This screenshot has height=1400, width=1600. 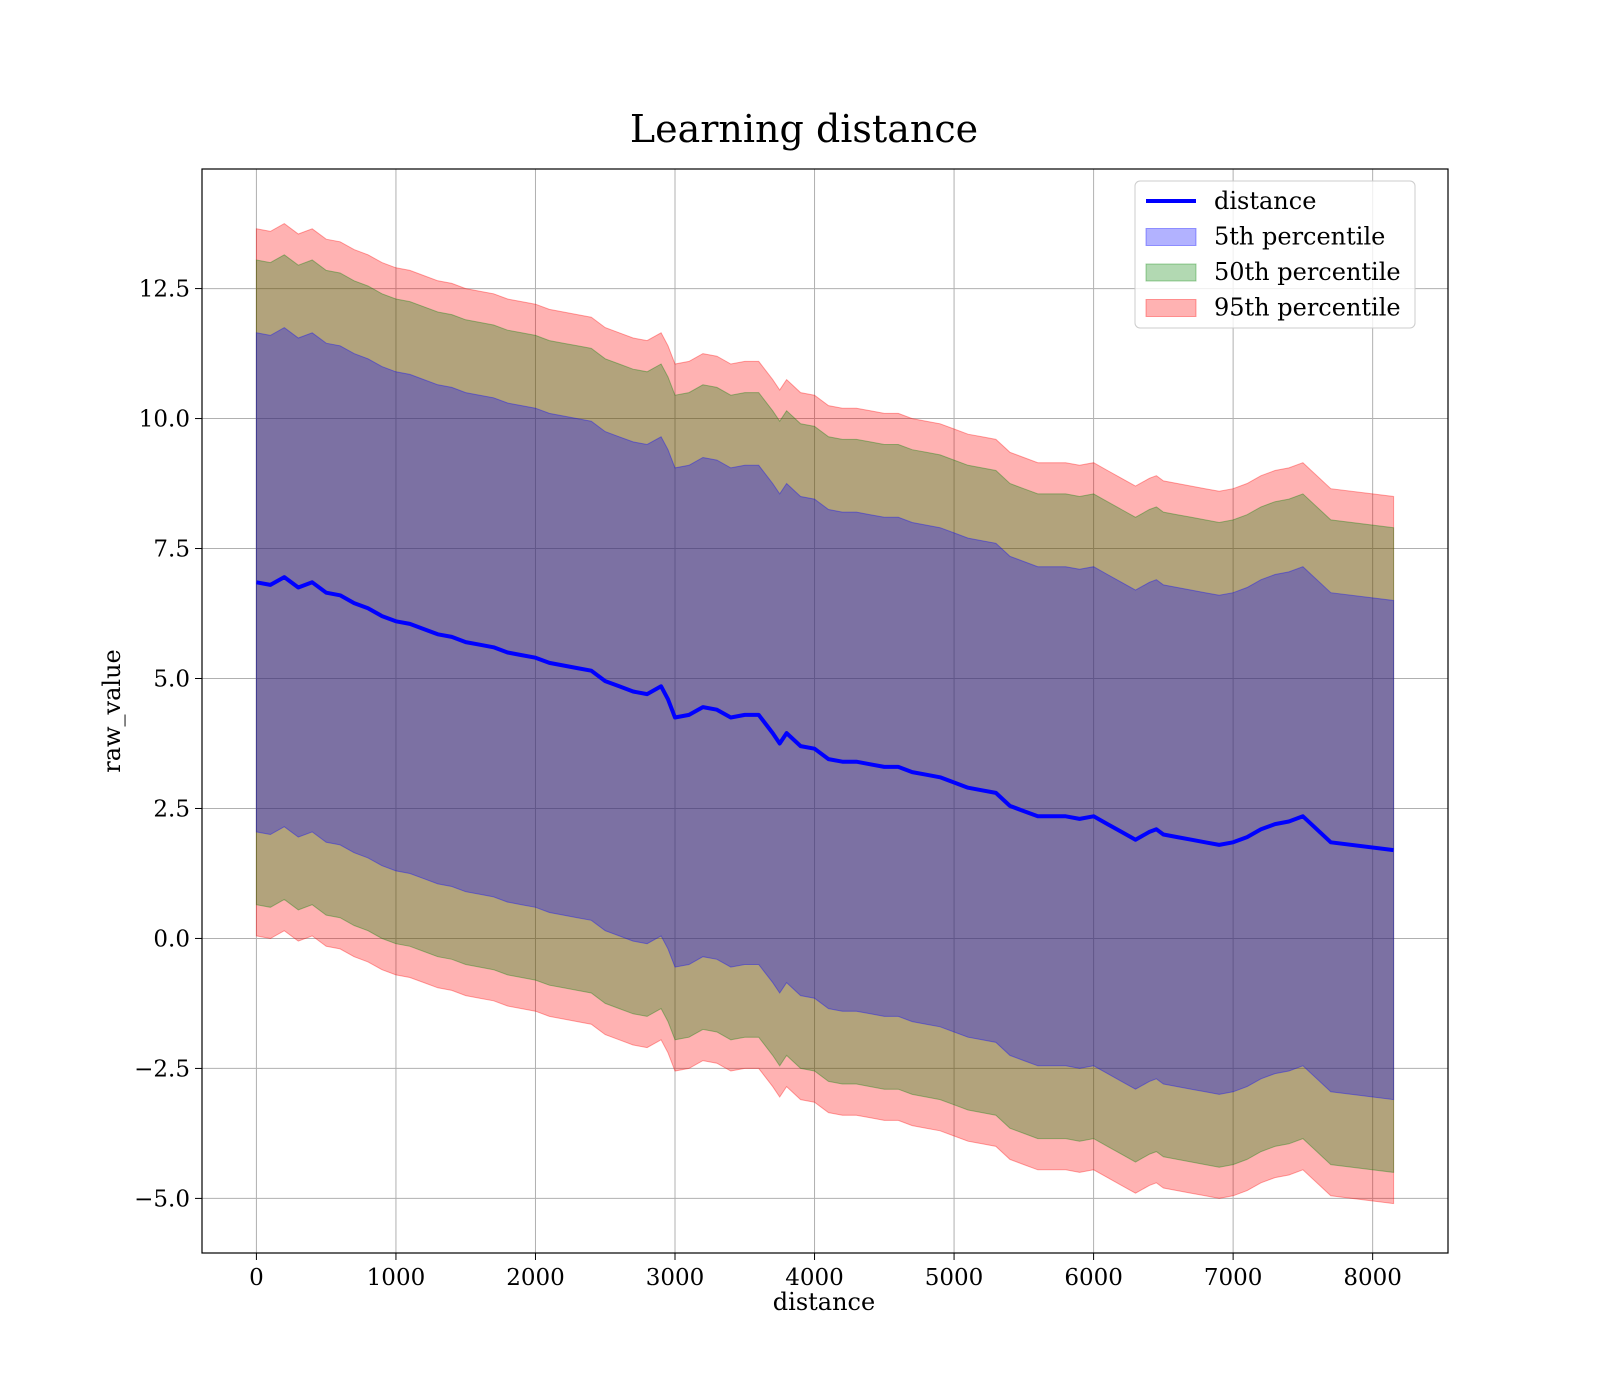 I want to click on y-tick-label: −5.0, so click(x=162, y=1199).